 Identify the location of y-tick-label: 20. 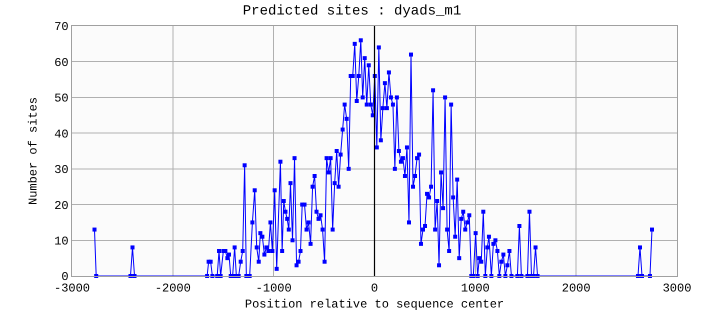
(61, 205).